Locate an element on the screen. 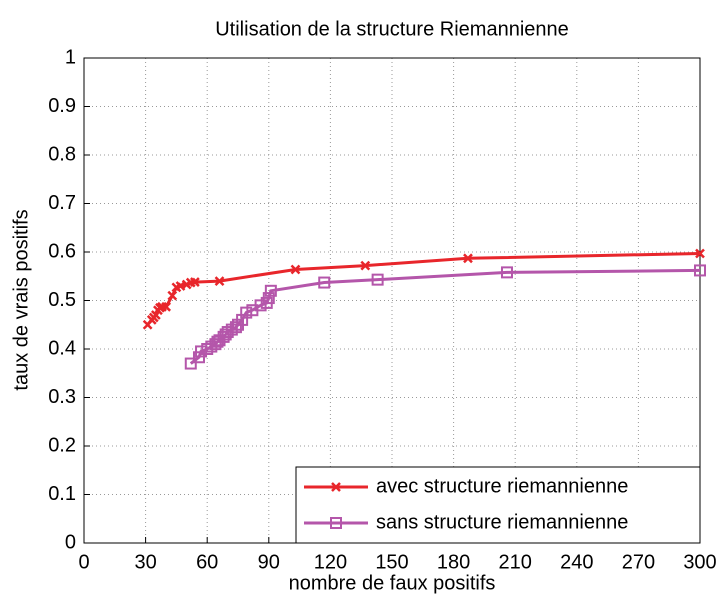 This screenshot has height=599, width=724. x-tick-label: 300 is located at coordinates (699, 562).